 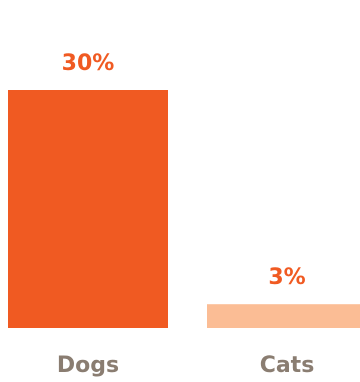 What do you see at coordinates (88, 63) in the screenshot?
I see `value-label-dogs: 30%` at bounding box center [88, 63].